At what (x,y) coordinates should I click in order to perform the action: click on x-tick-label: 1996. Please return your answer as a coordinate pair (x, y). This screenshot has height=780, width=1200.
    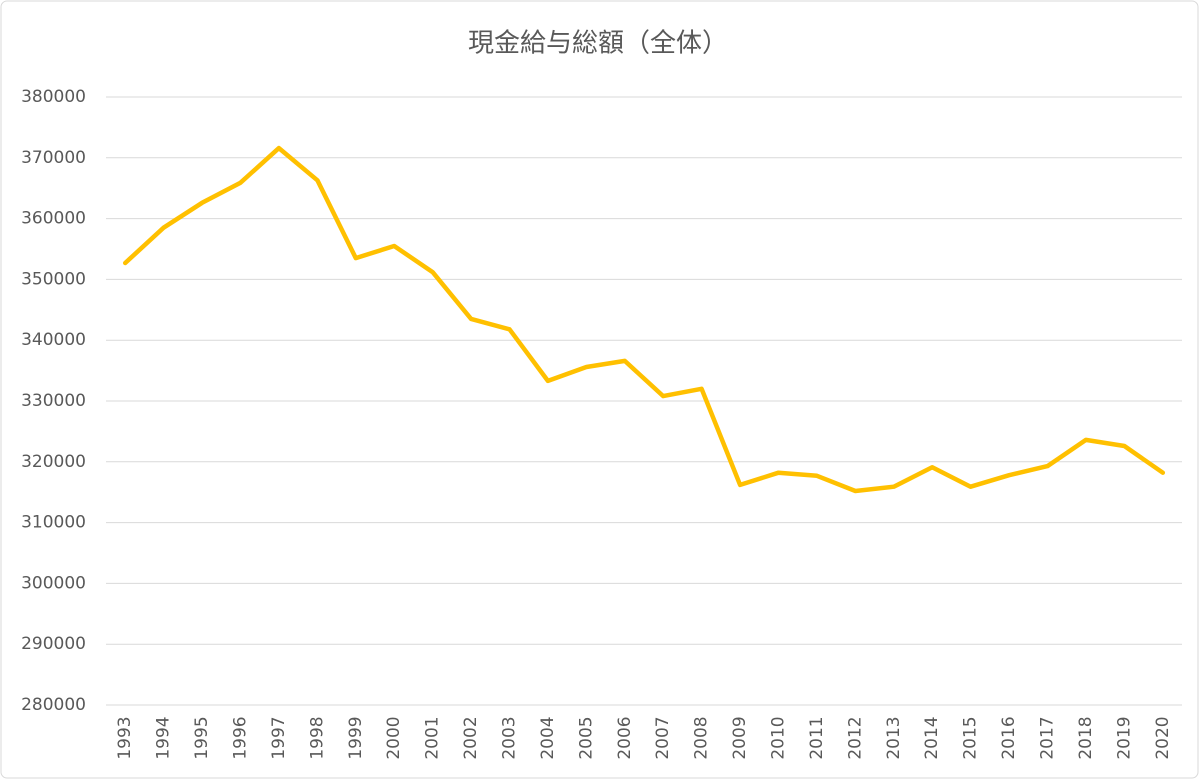
    Looking at the image, I should click on (241, 737).